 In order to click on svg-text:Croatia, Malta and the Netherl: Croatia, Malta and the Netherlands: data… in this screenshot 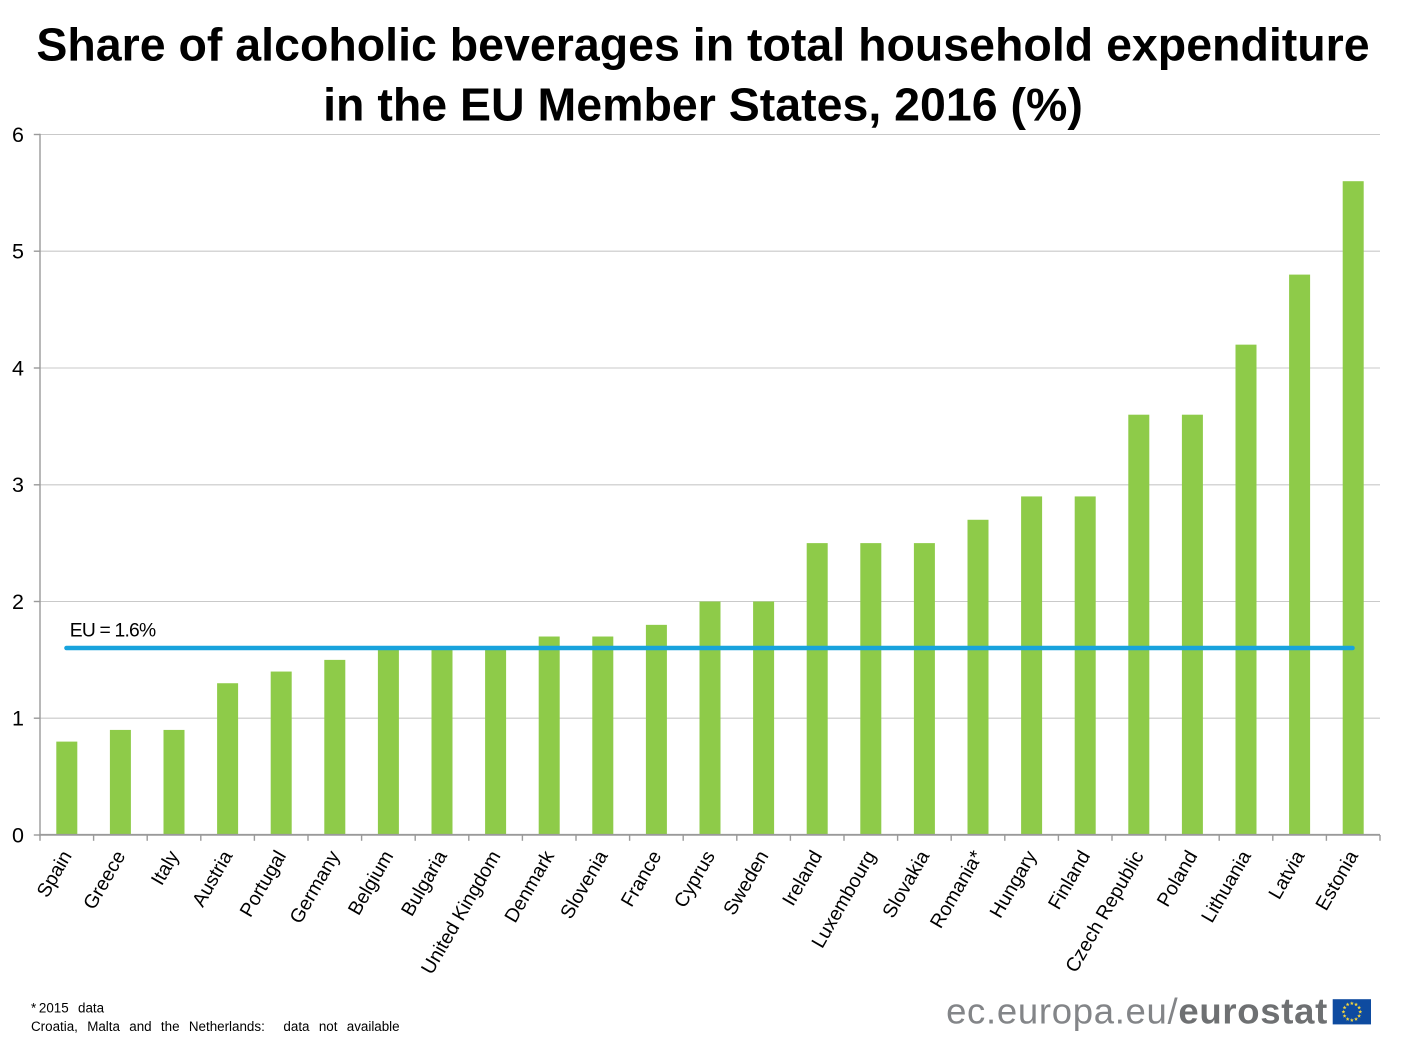, I will do `click(215, 1026)`.